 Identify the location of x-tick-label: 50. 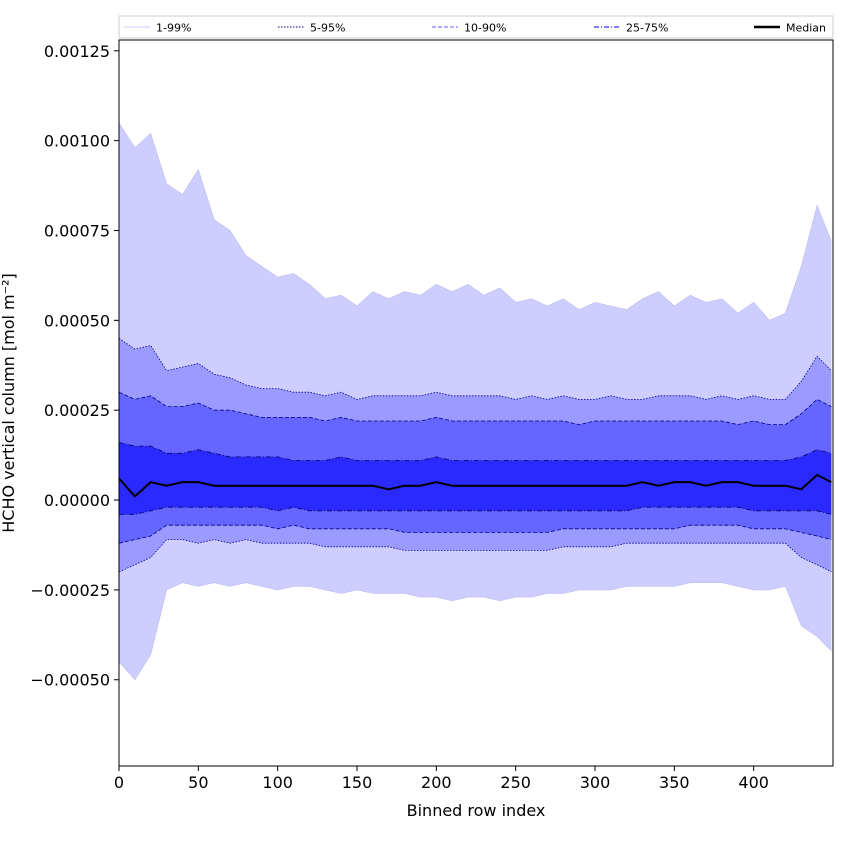
(198, 782).